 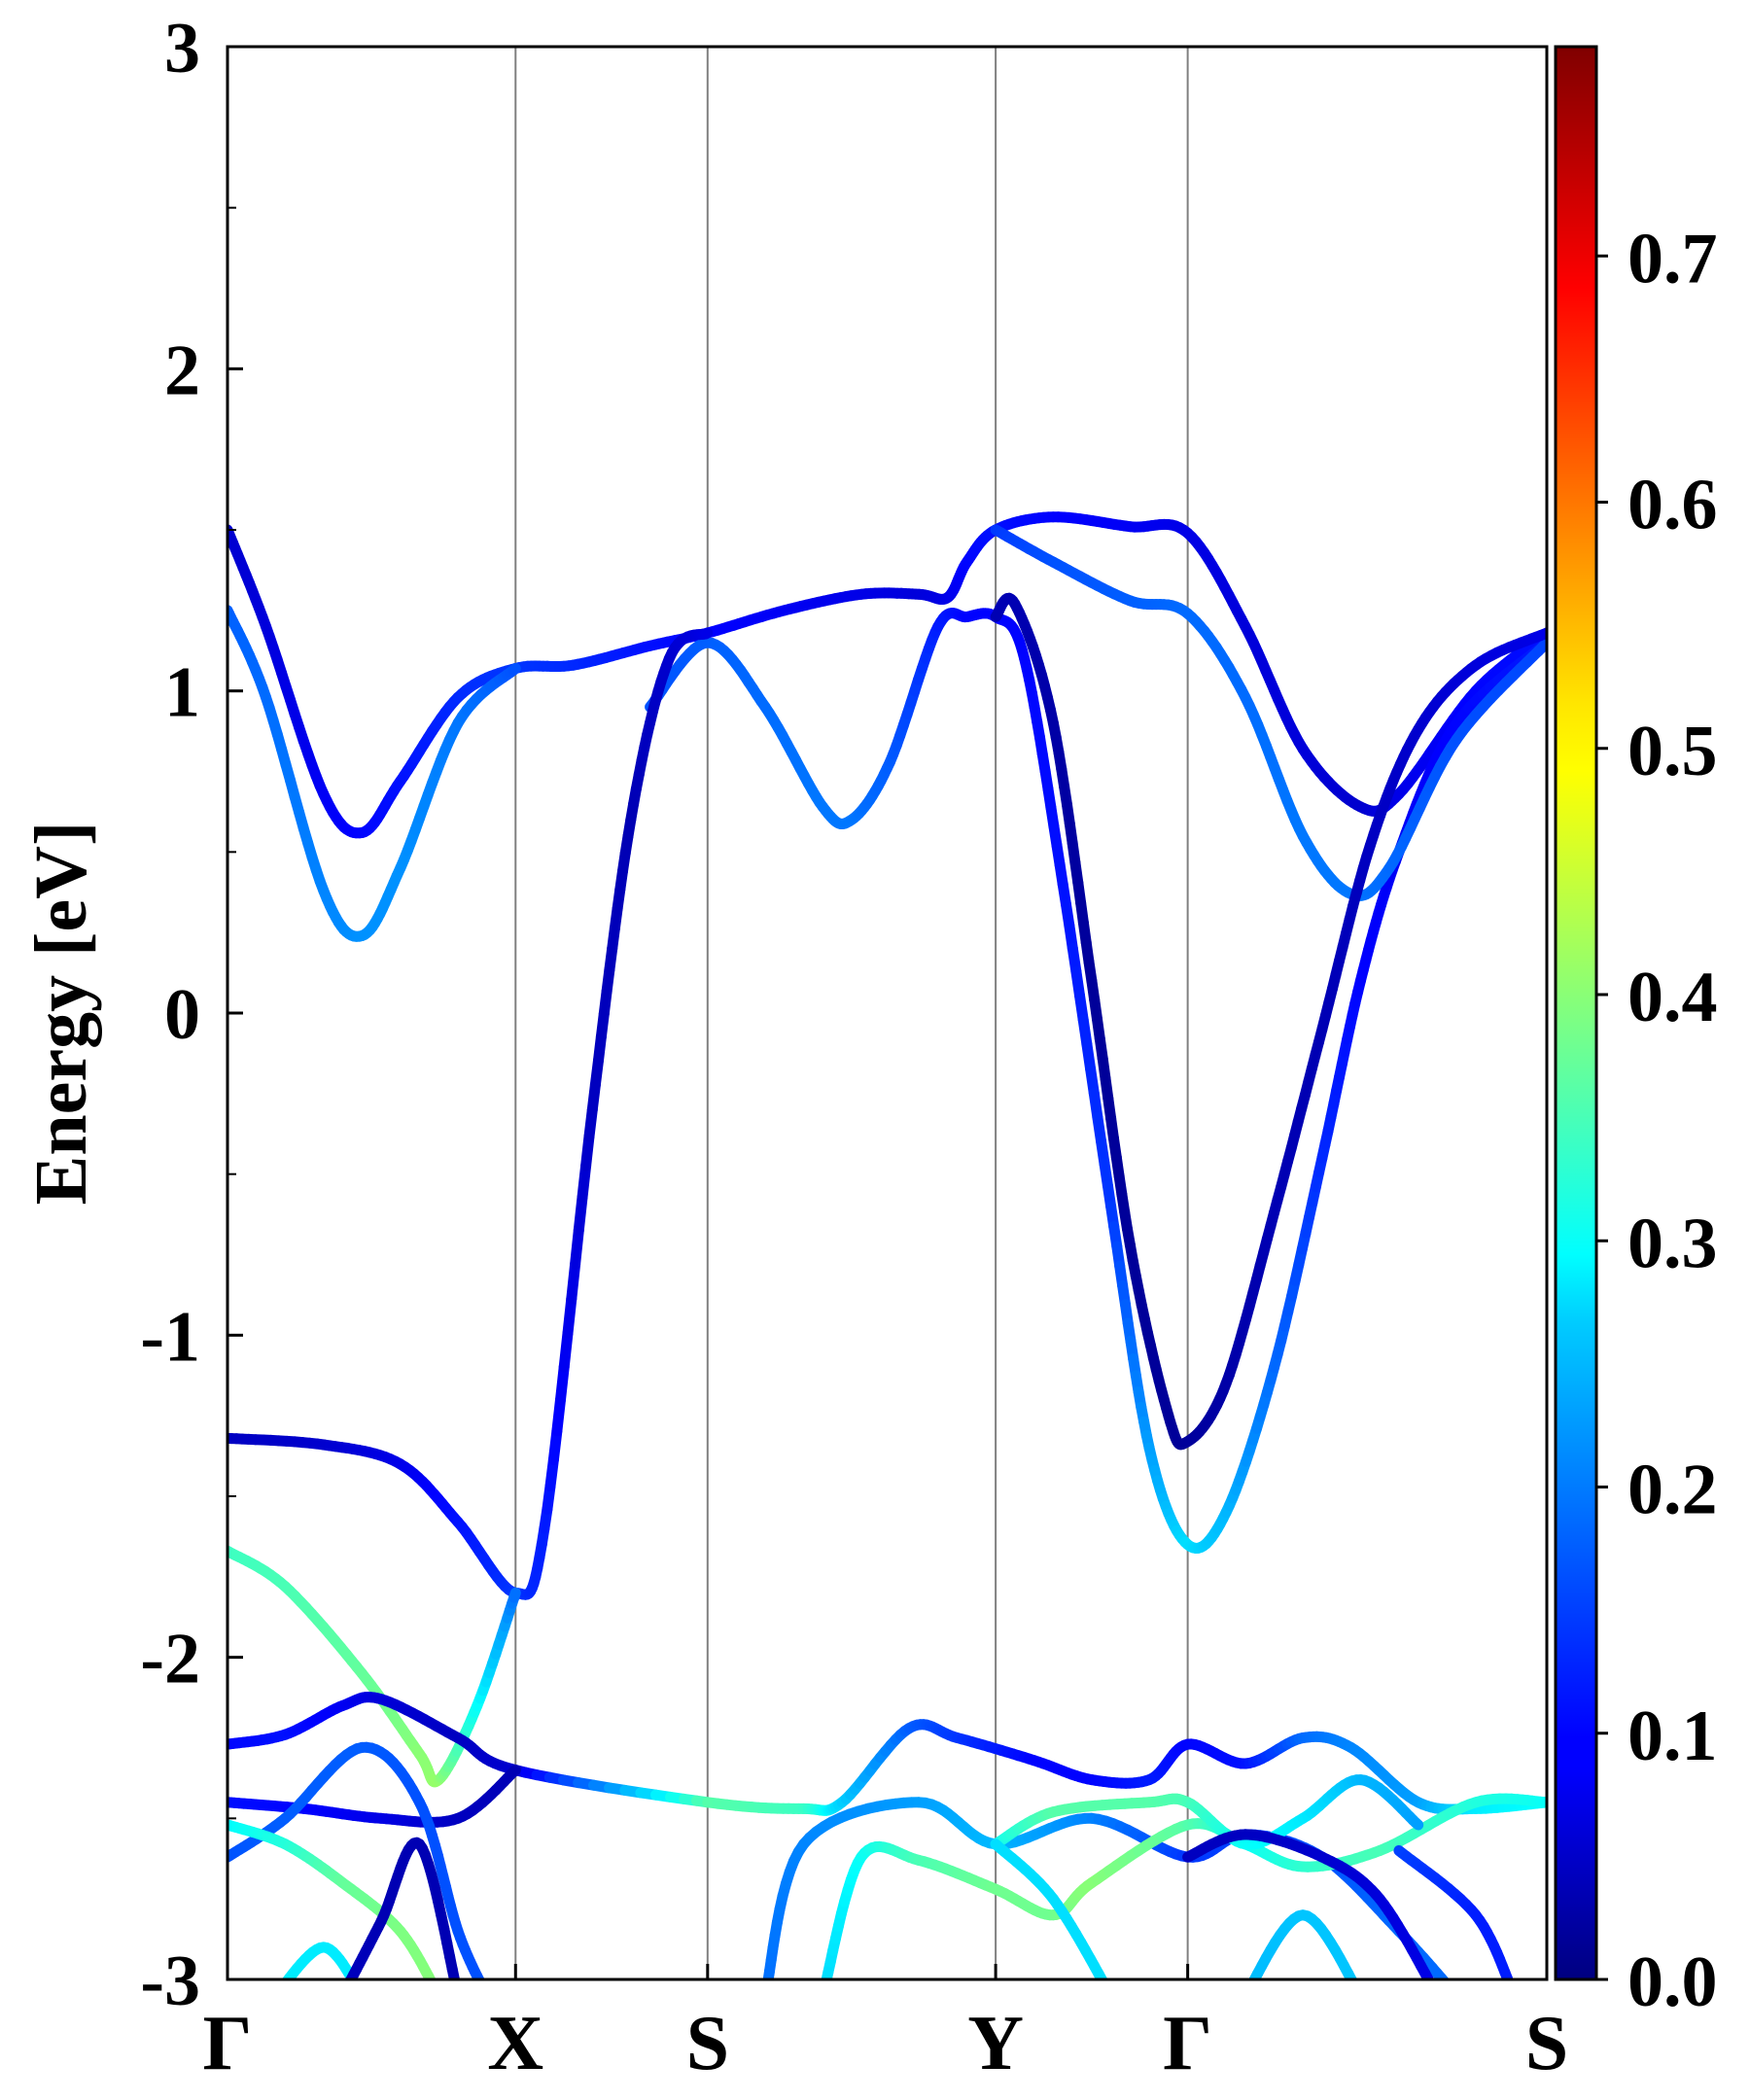 I want to click on colorbar-ticks: 0.0 0.1 0.2 0.3 0.4 0.5 0.6 0.7, so click(x=1657, y=1120).